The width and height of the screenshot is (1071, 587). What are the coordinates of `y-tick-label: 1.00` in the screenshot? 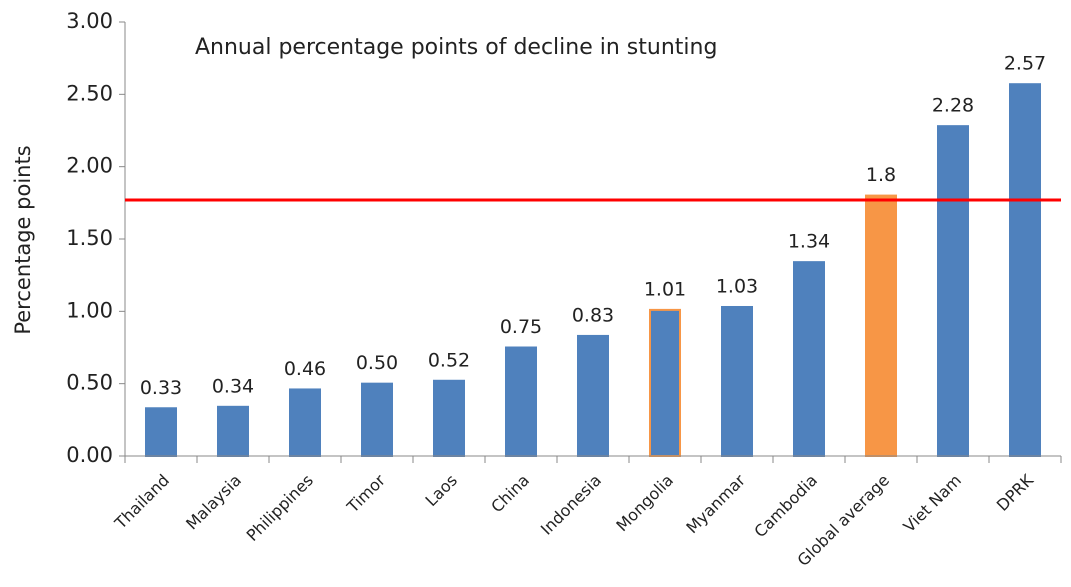 It's located at (89, 310).